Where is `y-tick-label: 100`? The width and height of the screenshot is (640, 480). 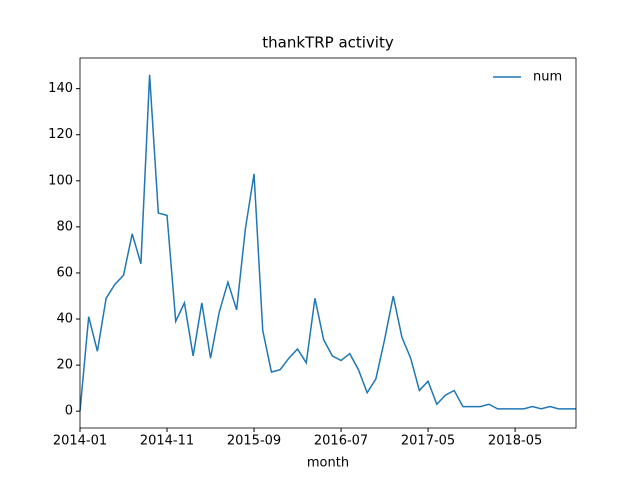 y-tick-label: 100 is located at coordinates (60, 180).